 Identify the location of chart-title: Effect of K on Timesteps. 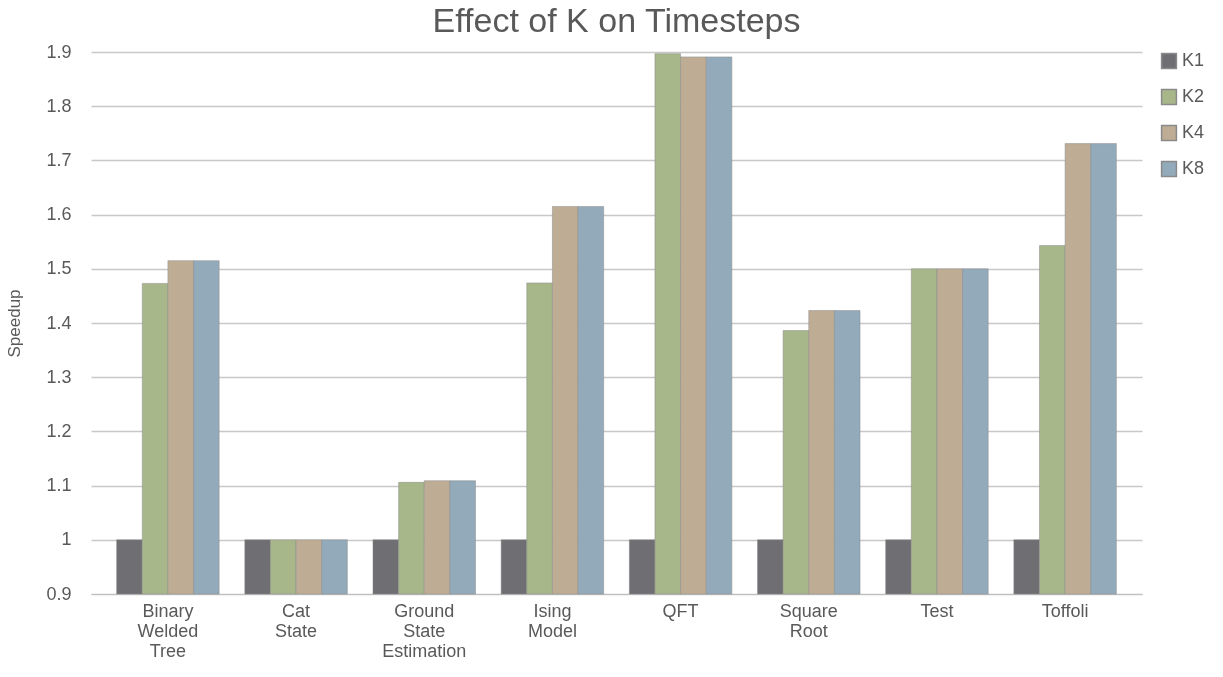
(616, 20).